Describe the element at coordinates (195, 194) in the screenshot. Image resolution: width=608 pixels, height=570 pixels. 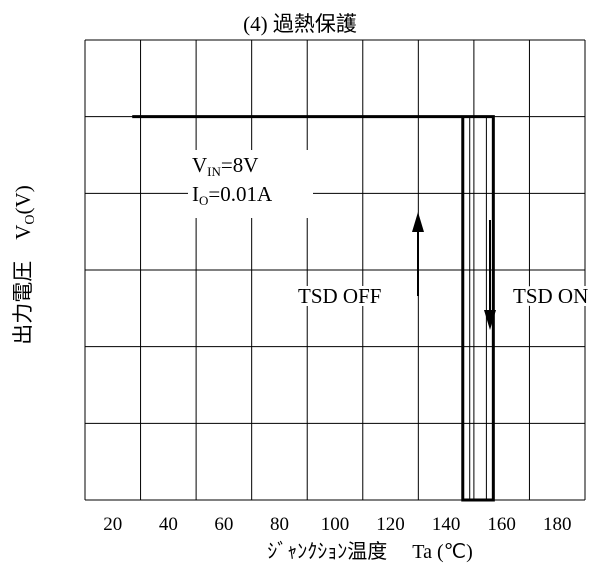
I see `io-main: I` at that location.